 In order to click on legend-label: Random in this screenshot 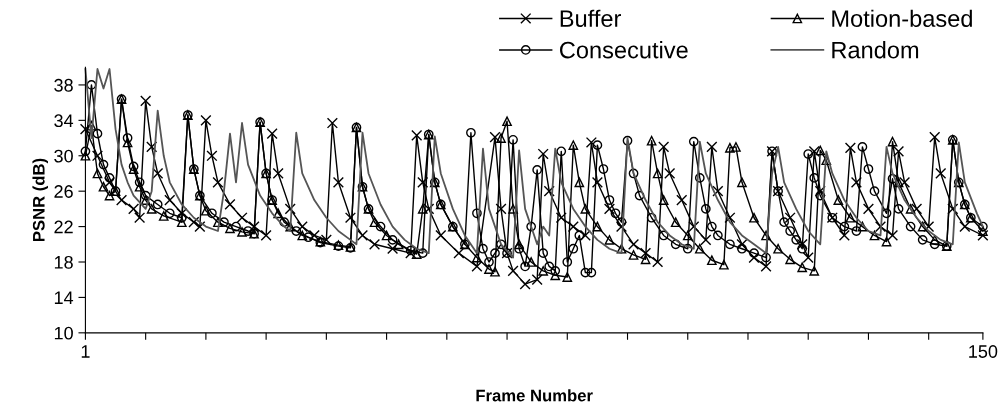, I will do `click(875, 50)`.